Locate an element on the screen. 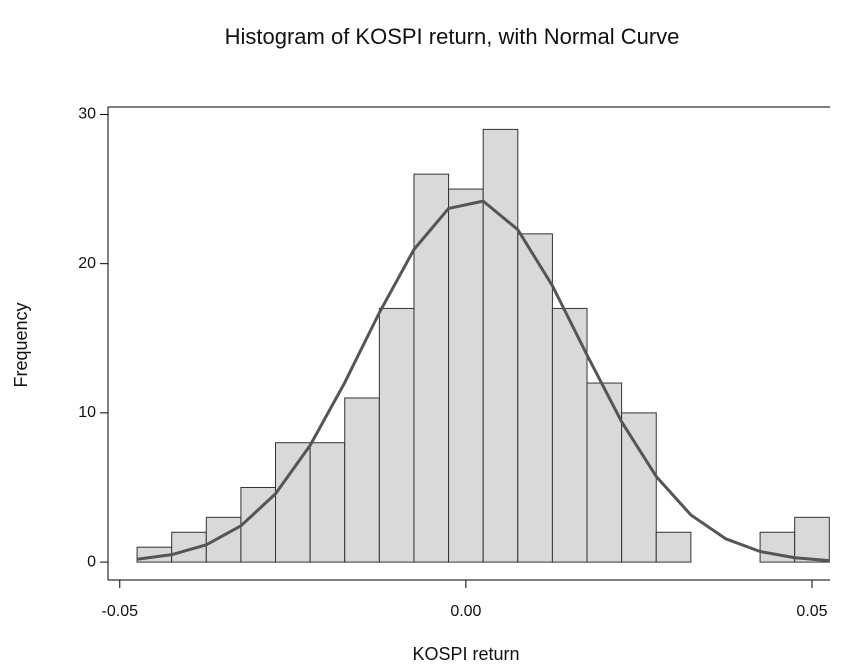  x-tick-label: -0.05 is located at coordinates (120, 611).